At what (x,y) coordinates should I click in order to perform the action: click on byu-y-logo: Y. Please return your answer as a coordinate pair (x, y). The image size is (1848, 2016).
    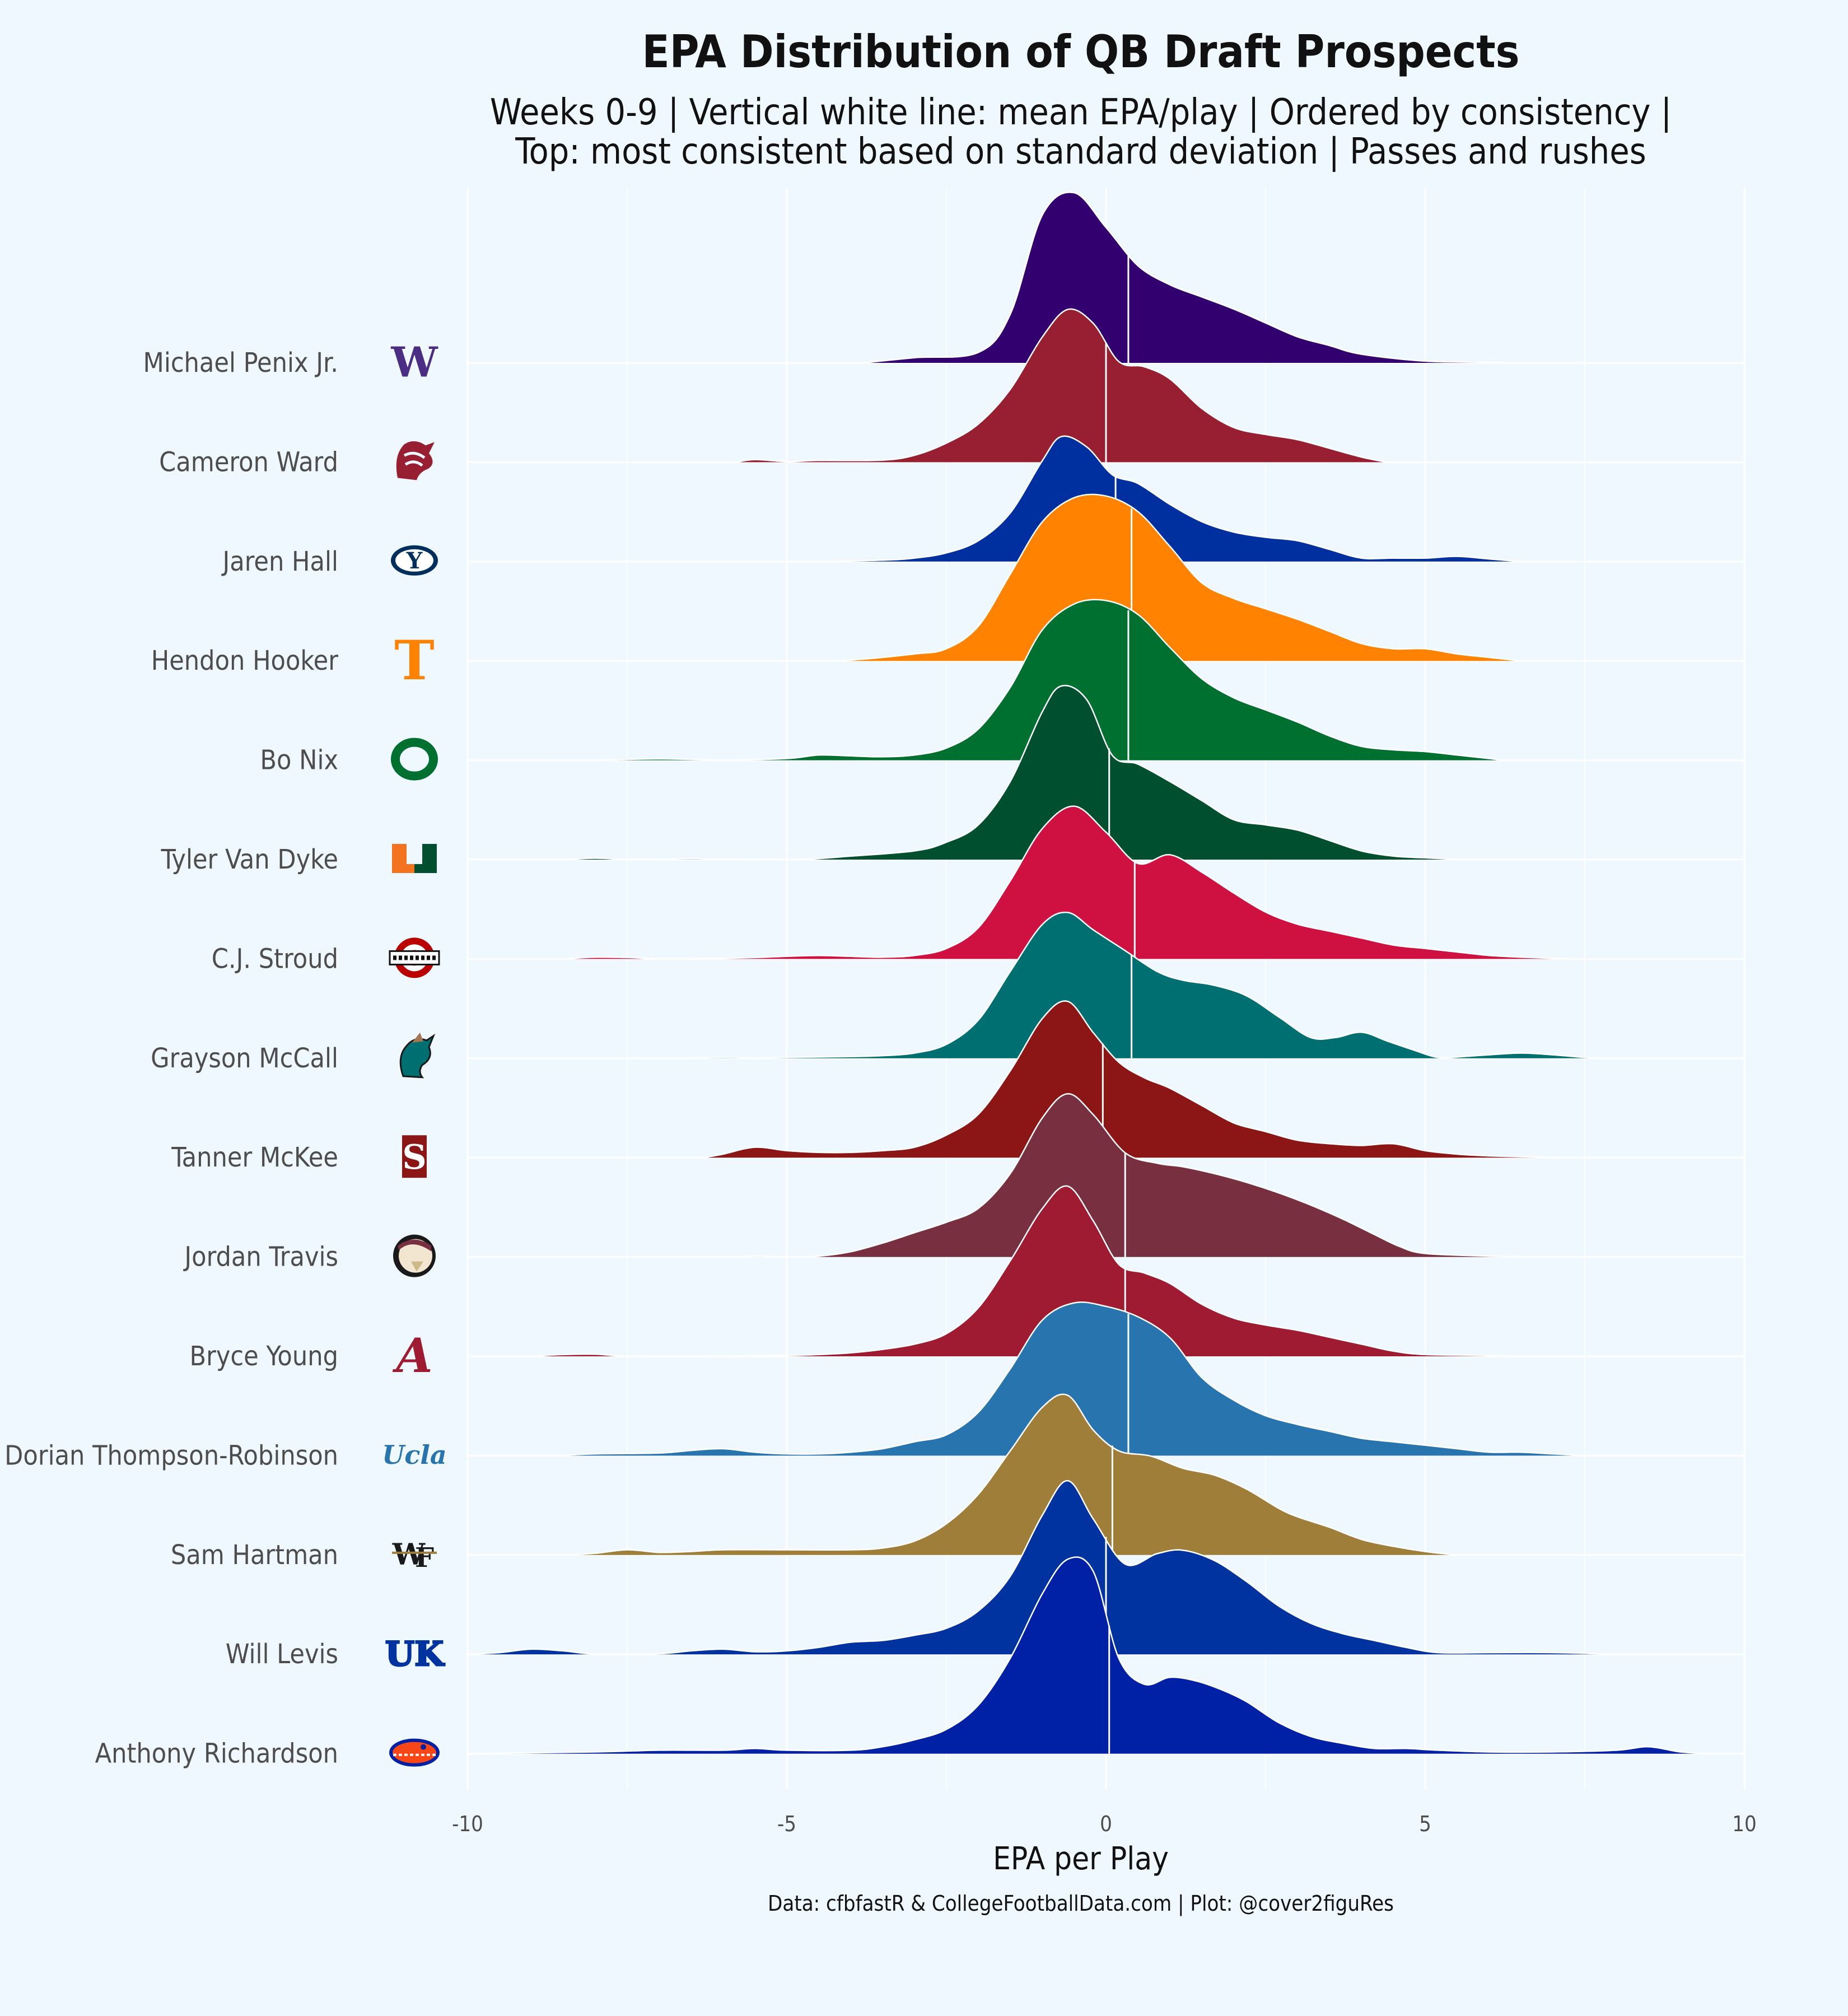
    Looking at the image, I should click on (415, 561).